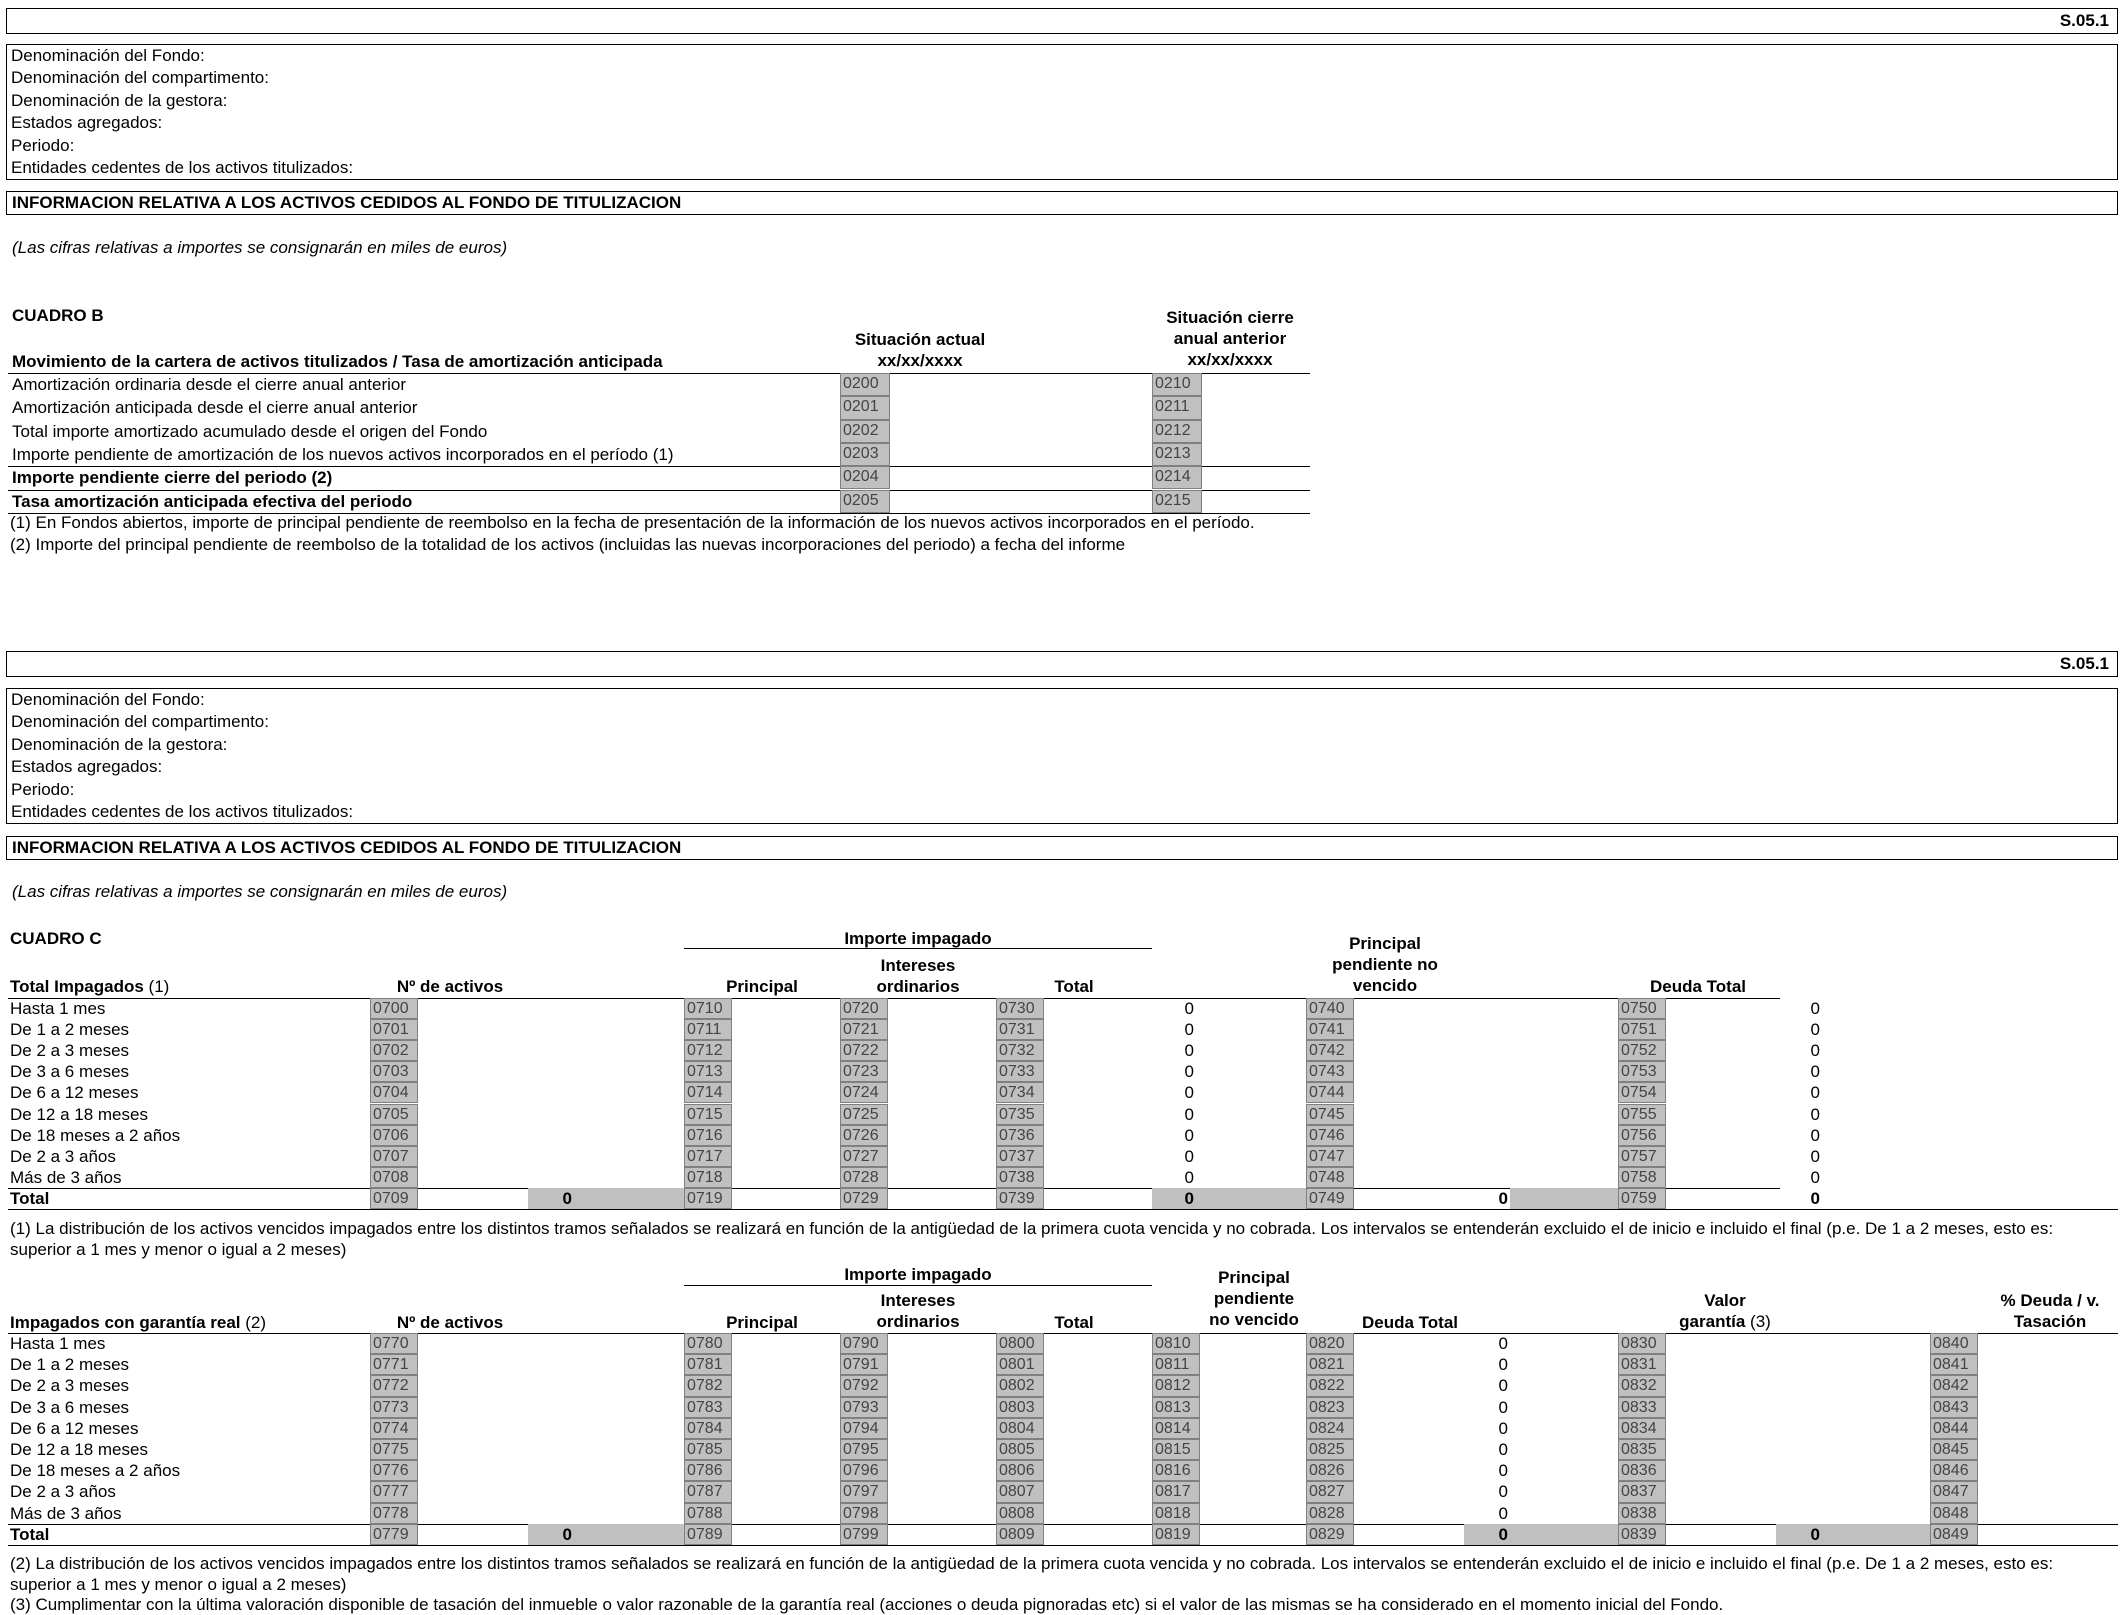 This screenshot has width=2126, height=1615. I want to click on header-line: pendiente no, so click(1385, 964).